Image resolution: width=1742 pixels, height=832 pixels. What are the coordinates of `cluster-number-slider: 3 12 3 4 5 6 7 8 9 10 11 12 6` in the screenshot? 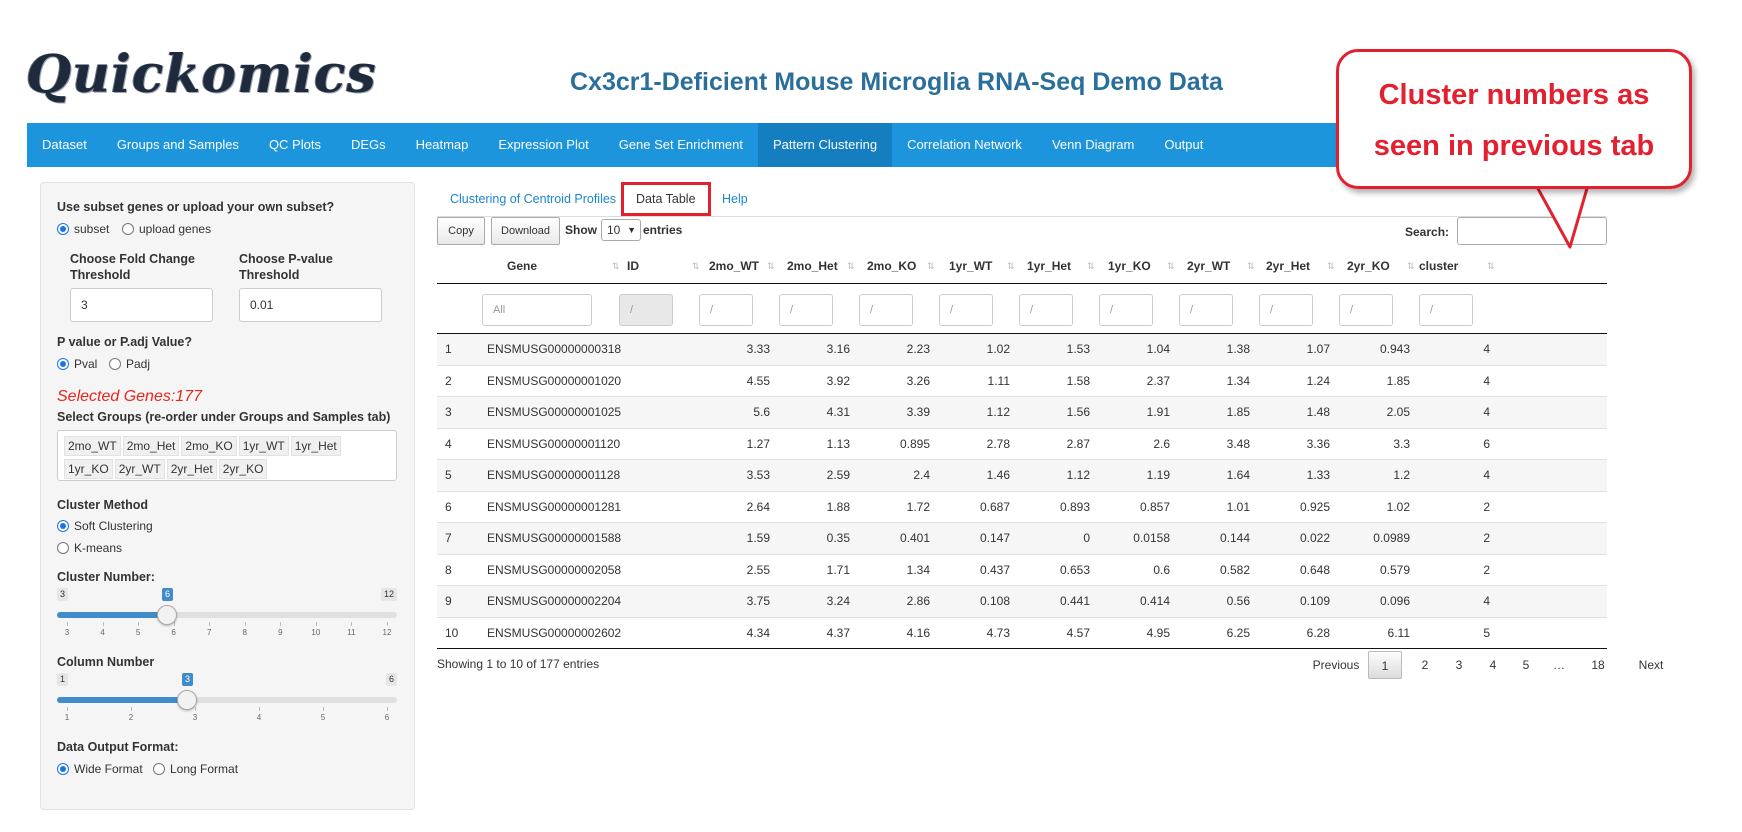 It's located at (227, 618).